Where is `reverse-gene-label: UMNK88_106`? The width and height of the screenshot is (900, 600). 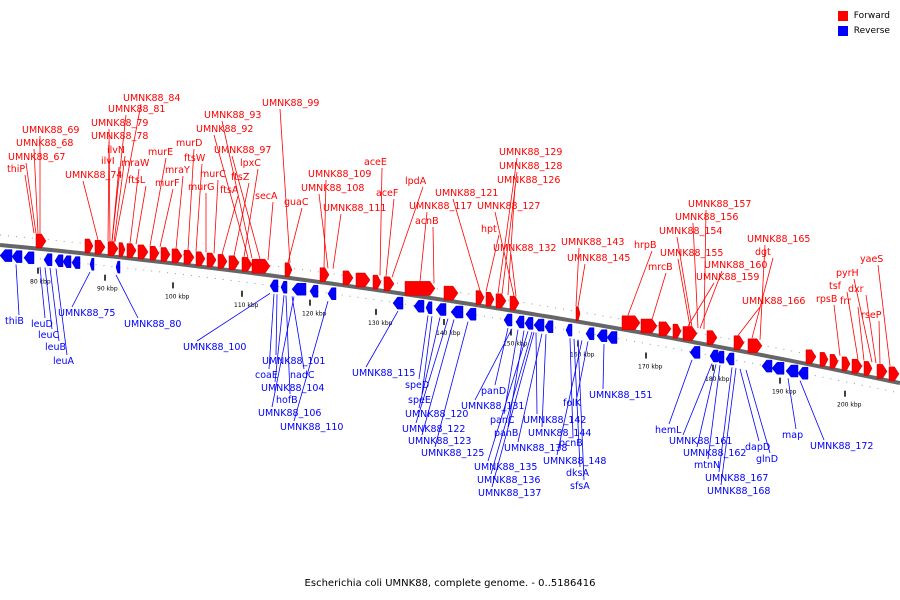 reverse-gene-label: UMNK88_106 is located at coordinates (289, 413).